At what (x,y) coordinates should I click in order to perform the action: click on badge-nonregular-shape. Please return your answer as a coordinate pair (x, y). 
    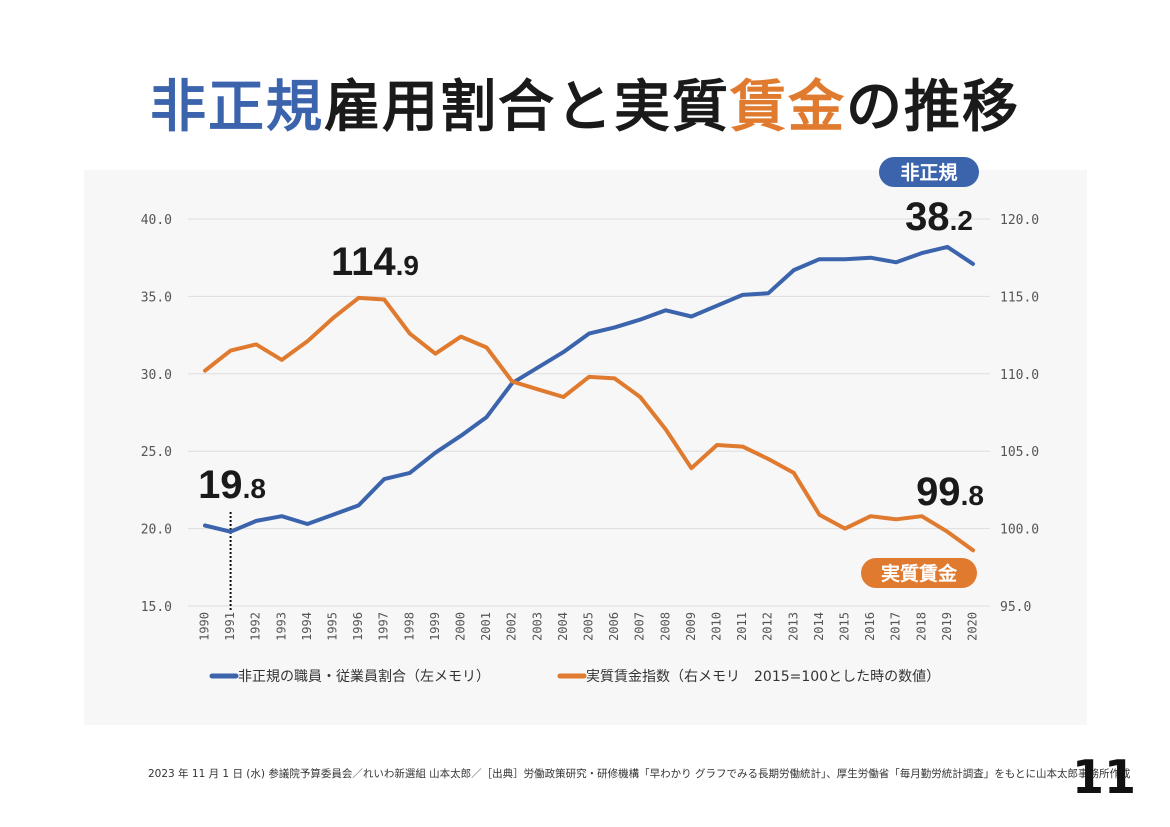
    Looking at the image, I should click on (929, 172).